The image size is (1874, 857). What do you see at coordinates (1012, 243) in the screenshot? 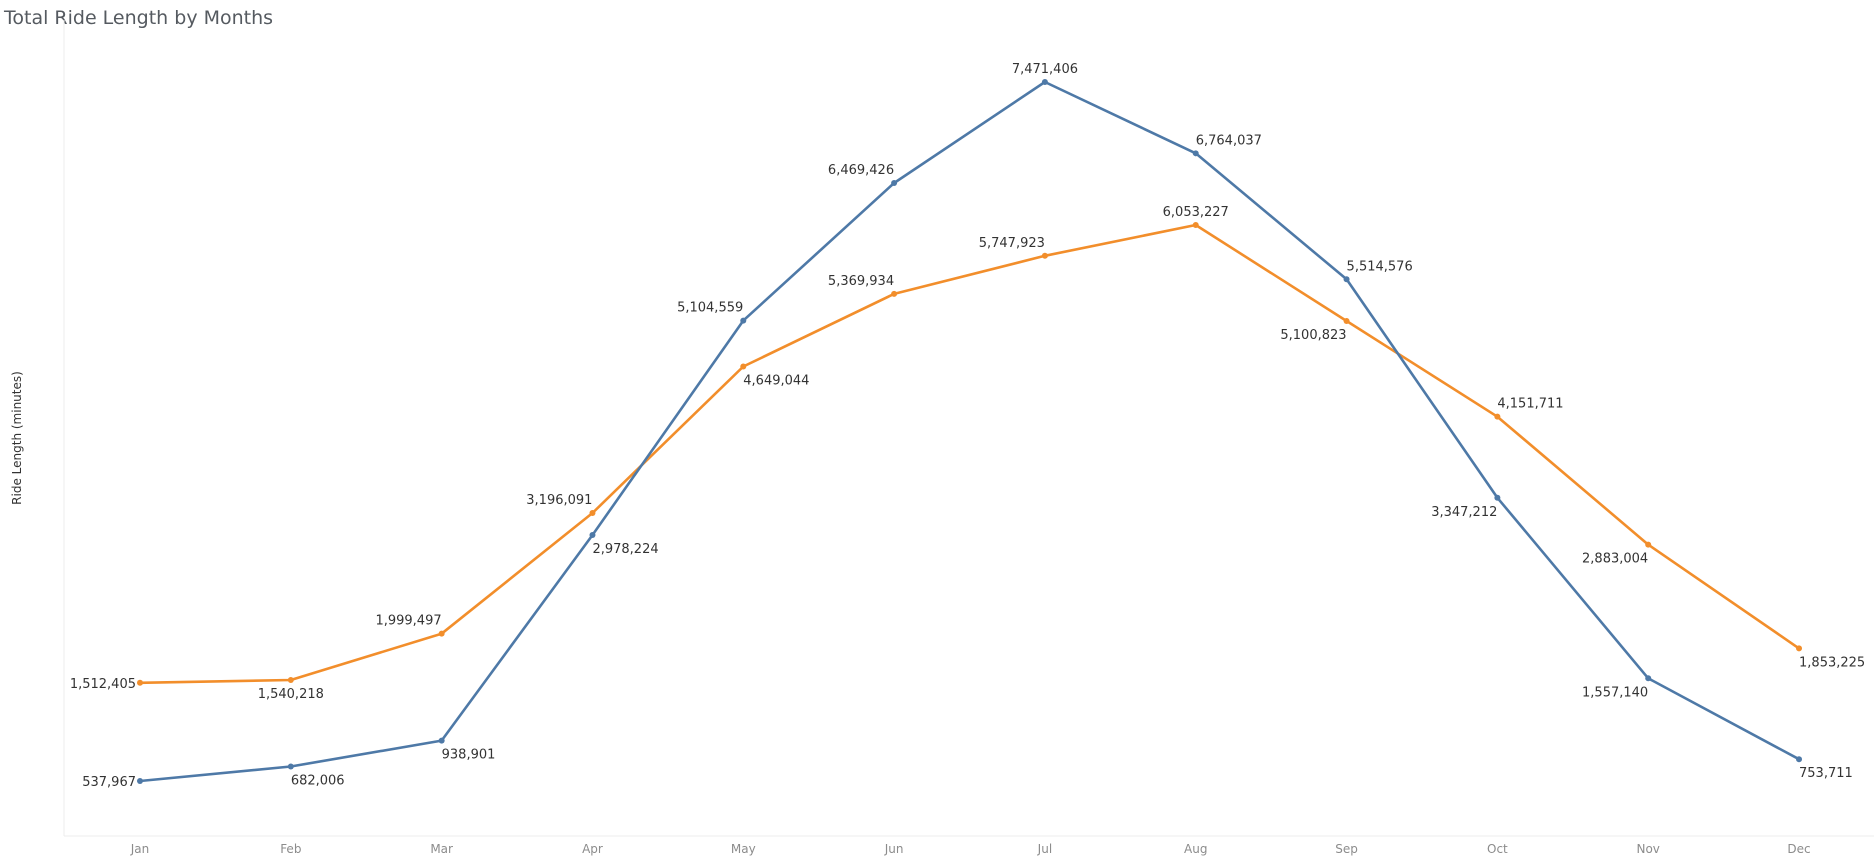
I see `data-label-1-6: 5,747,923` at bounding box center [1012, 243].